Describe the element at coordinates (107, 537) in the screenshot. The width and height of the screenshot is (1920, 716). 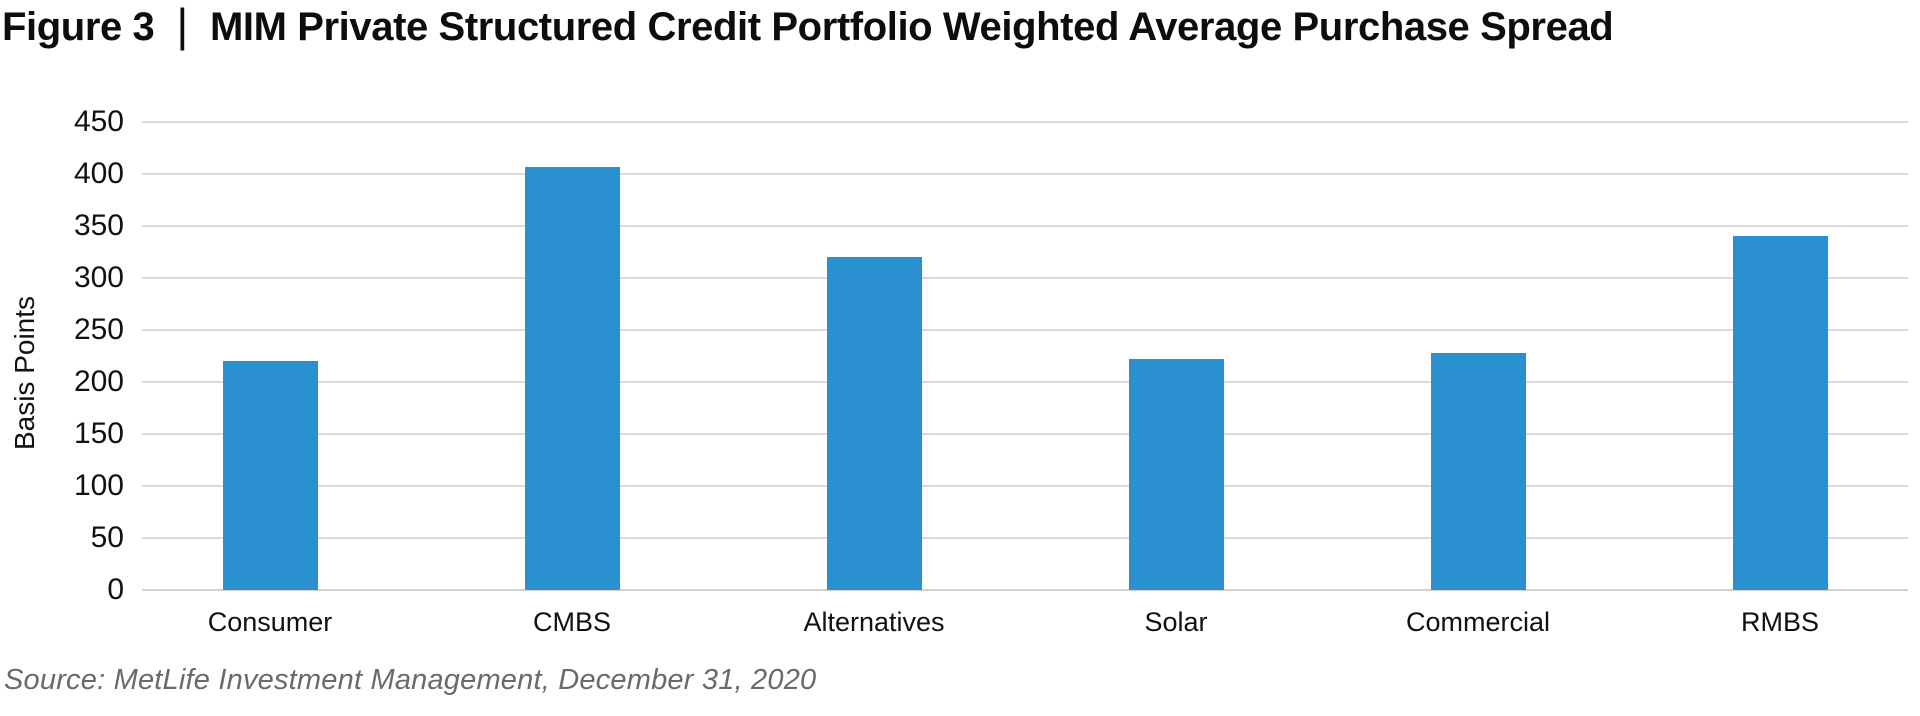
I see `y-tick-label-50: 50` at that location.